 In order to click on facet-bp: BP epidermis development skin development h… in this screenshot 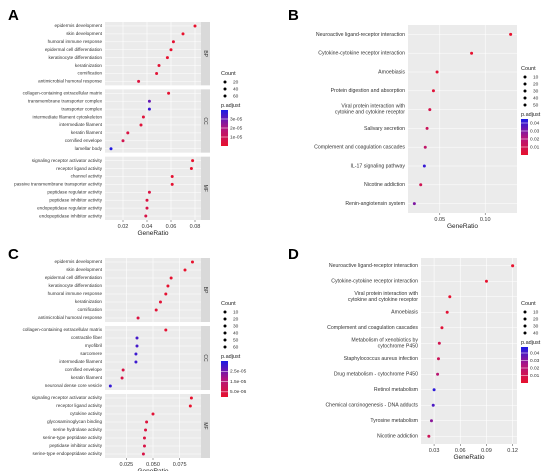, I will do `click(124, 54)`.